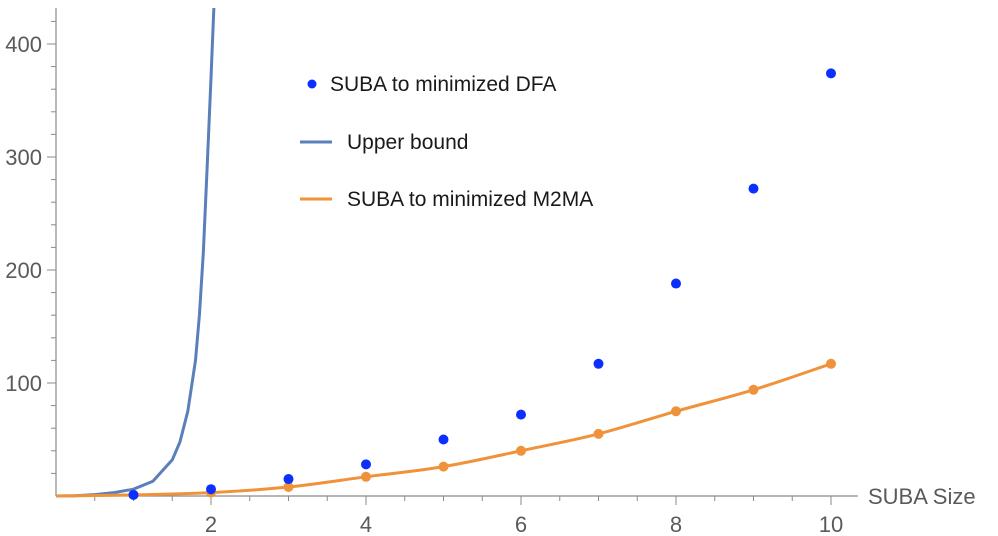  What do you see at coordinates (407, 142) in the screenshot?
I see `legend-label-upper-bound: Upper bound` at bounding box center [407, 142].